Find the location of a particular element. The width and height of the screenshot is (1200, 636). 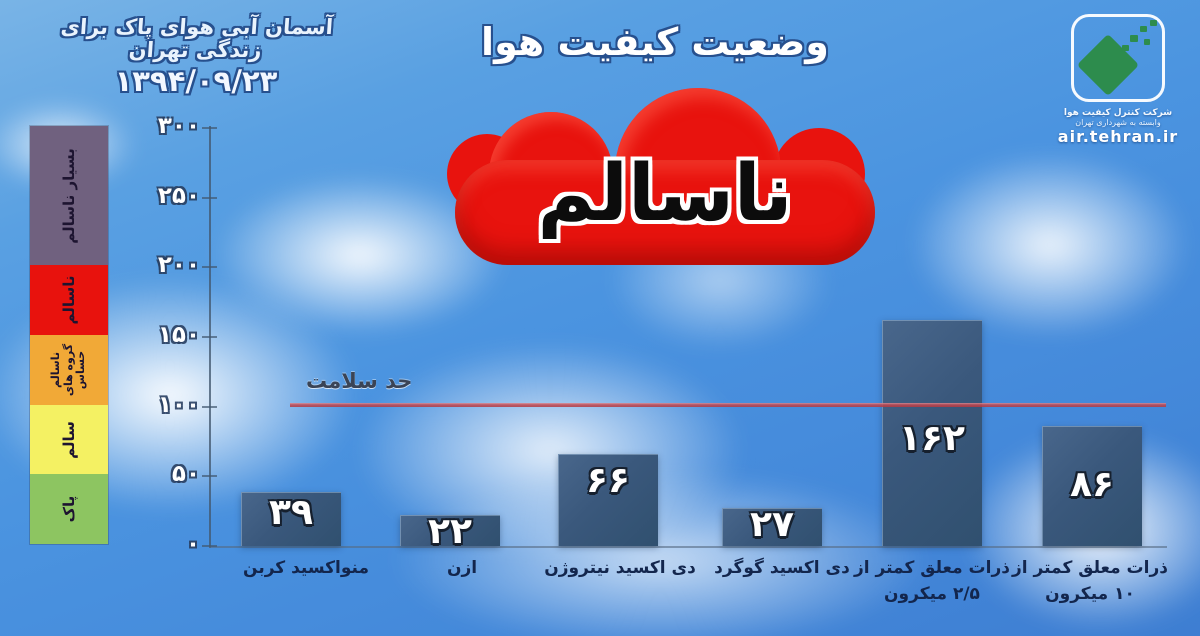

bar-pm25: ۱۶۲ is located at coordinates (932, 433).